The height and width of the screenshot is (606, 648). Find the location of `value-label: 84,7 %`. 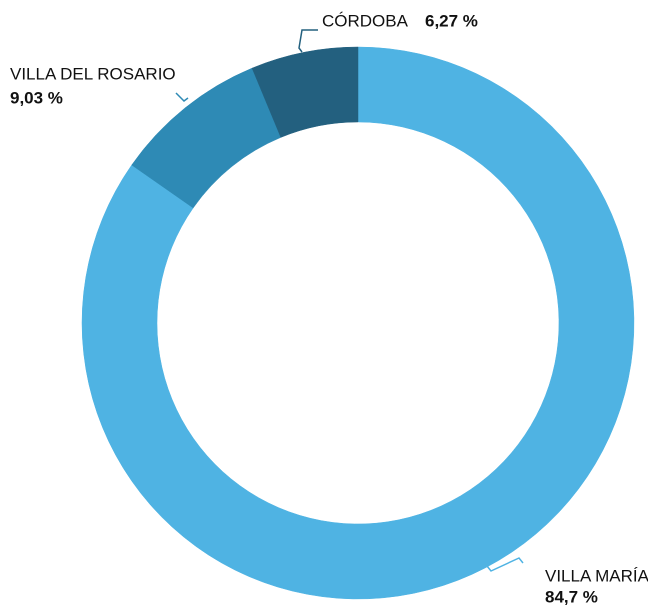

value-label: 84,7 % is located at coordinates (571, 596).